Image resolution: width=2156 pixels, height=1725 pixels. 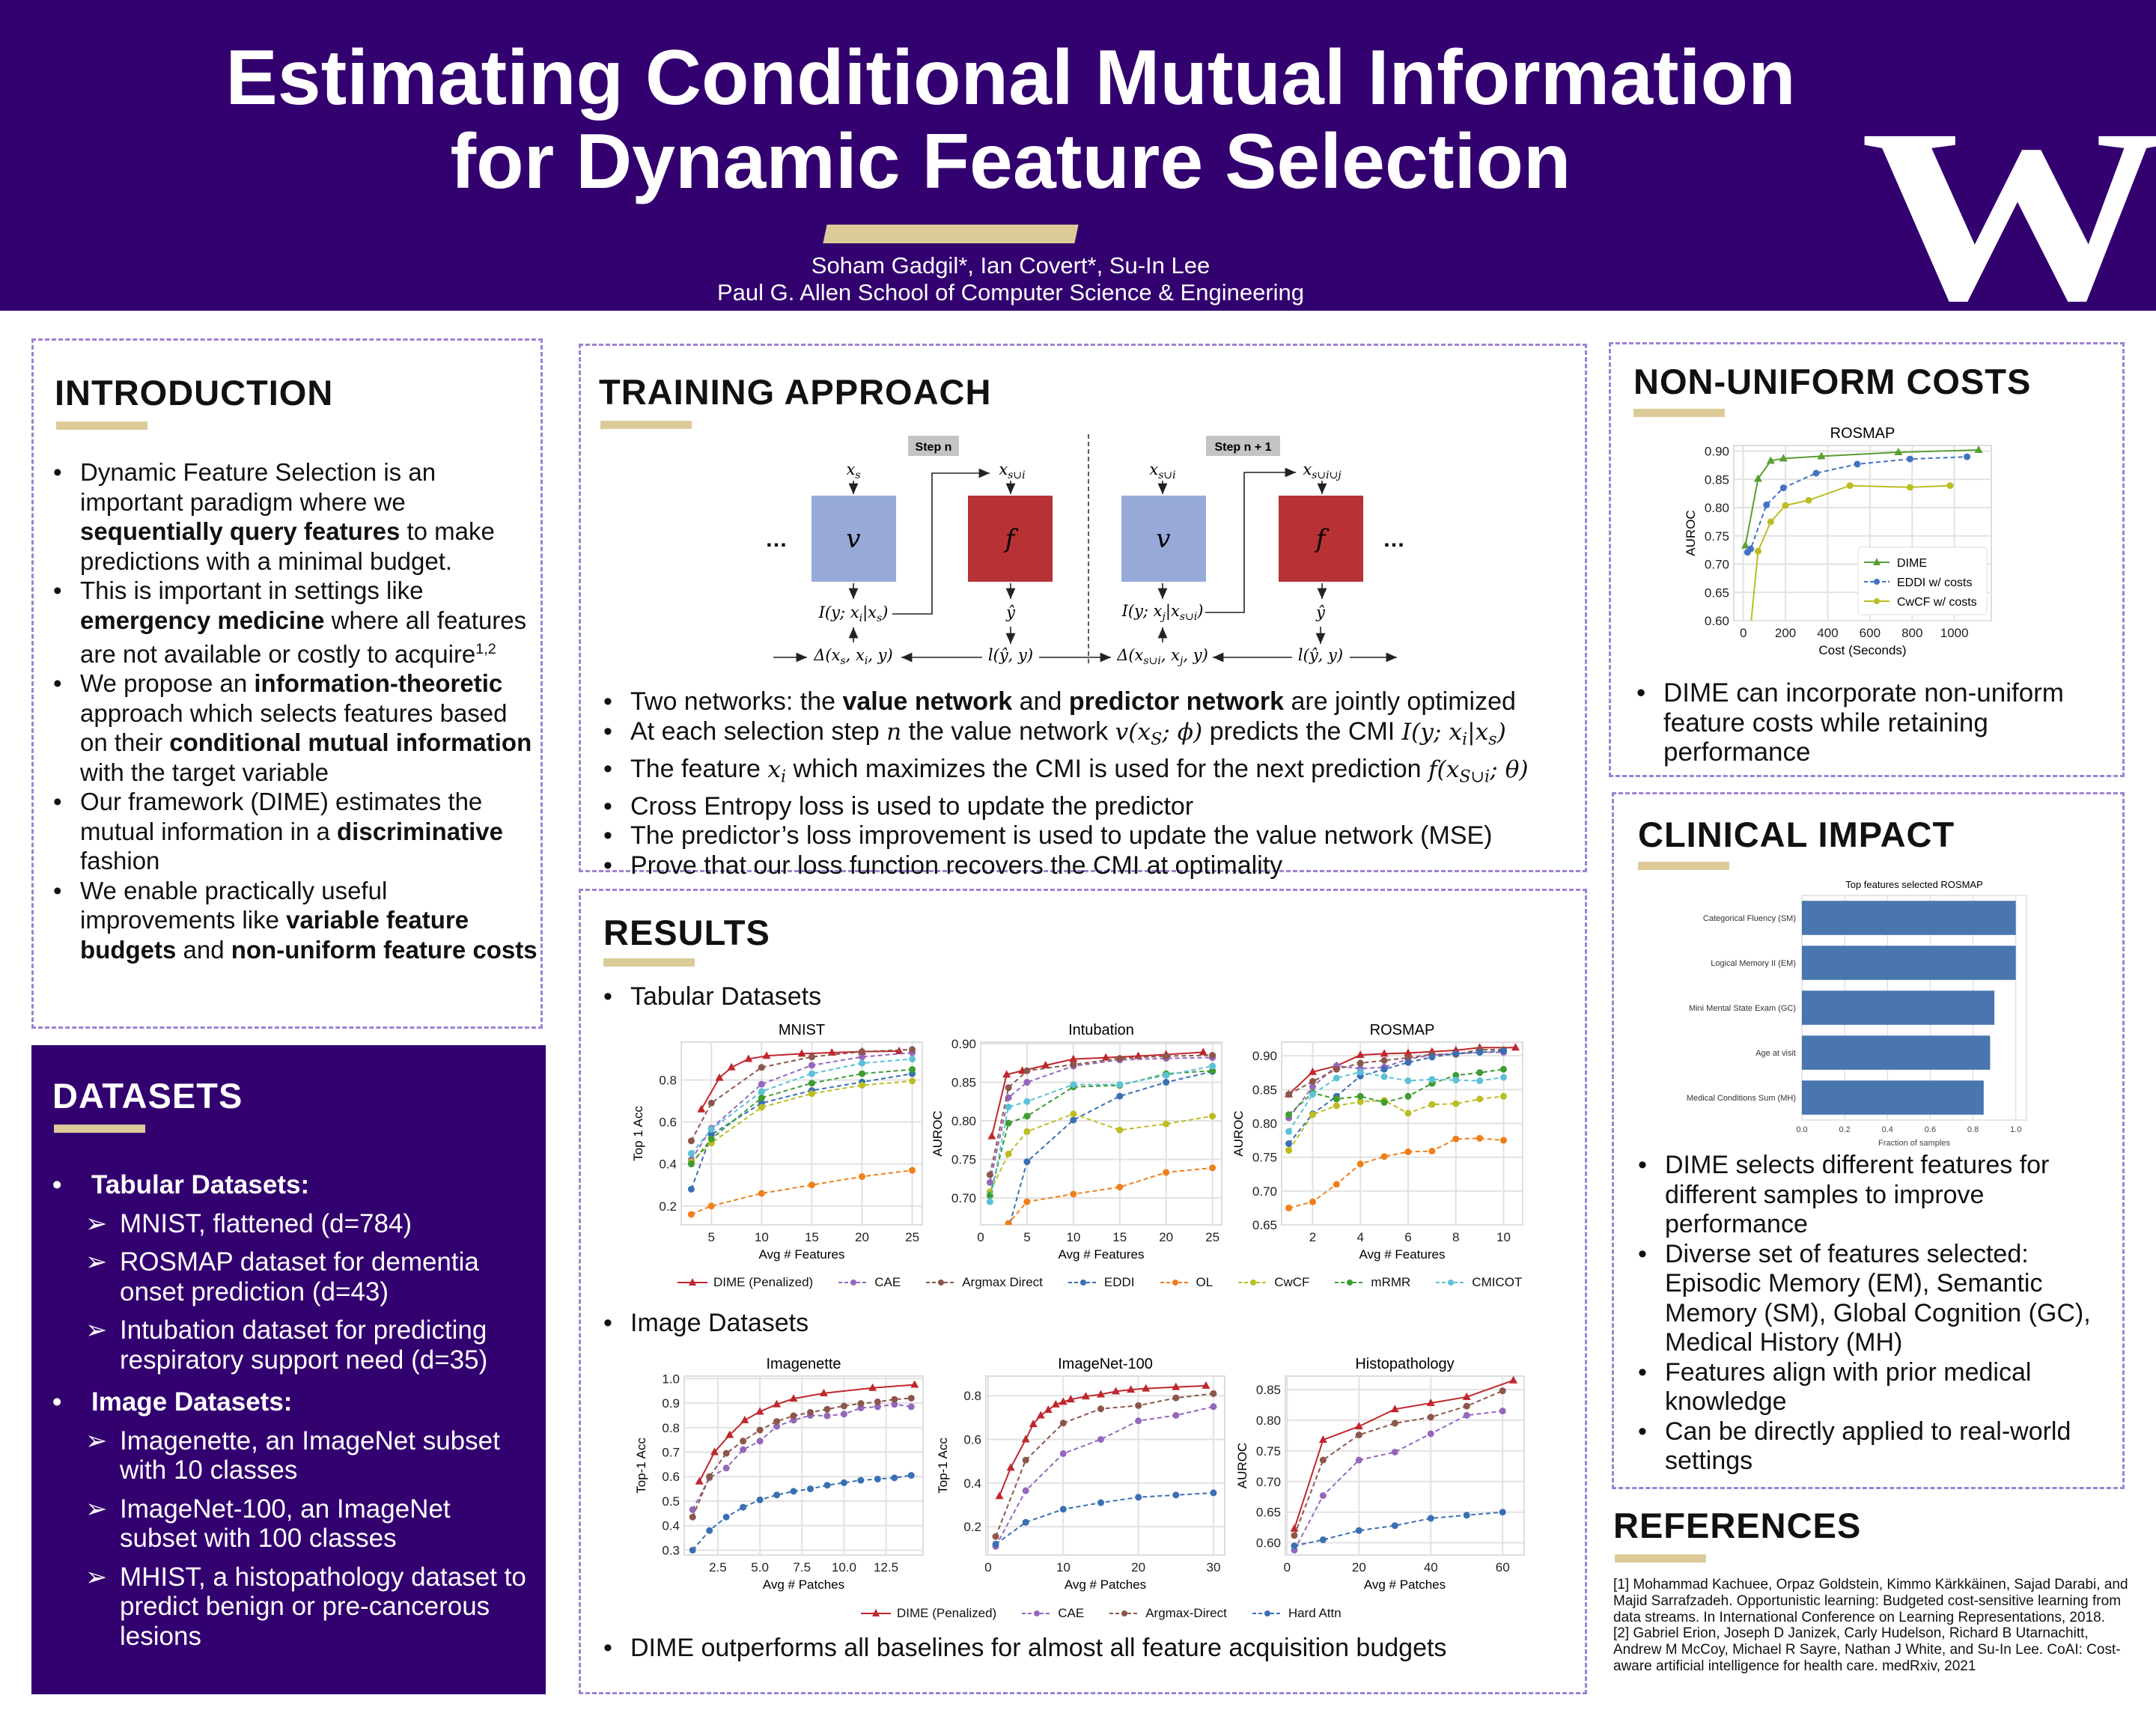 What do you see at coordinates (671, 1550) in the screenshot?
I see `y-tick-label: 0.3` at bounding box center [671, 1550].